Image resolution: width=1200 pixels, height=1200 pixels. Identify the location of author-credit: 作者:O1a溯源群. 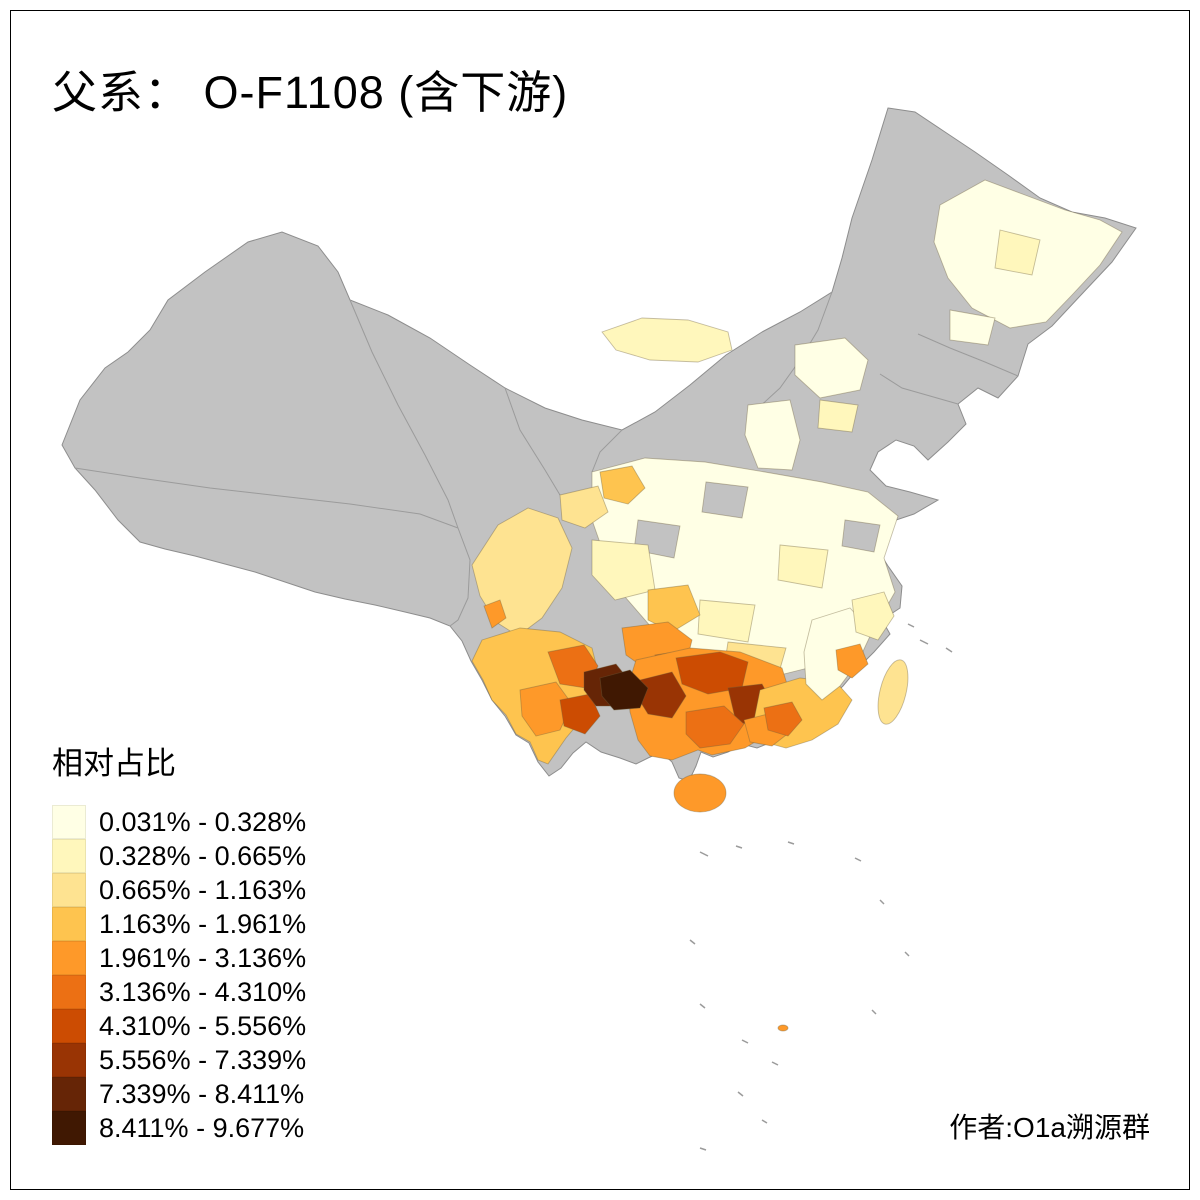
(1049, 1127).